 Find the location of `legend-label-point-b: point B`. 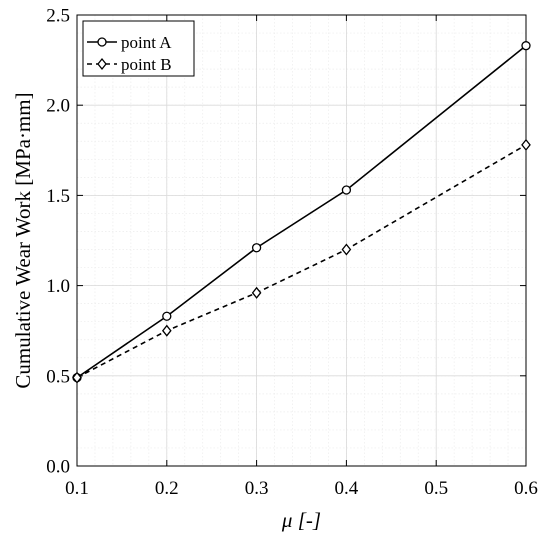

legend-label-point-b: point B is located at coordinates (146, 64).